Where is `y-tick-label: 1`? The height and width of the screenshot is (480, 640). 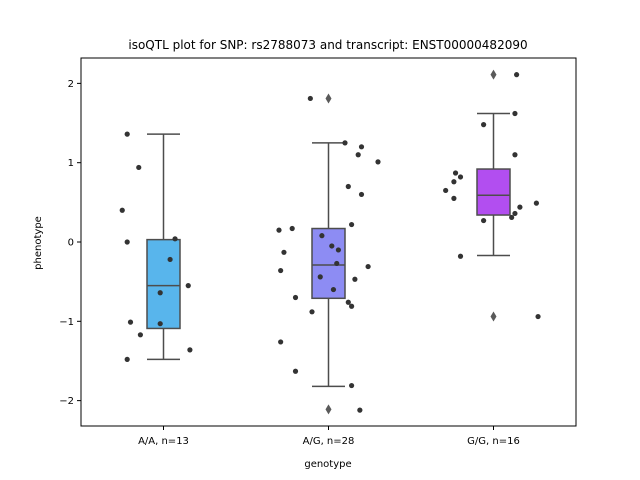
y-tick-label: 1 is located at coordinates (71, 163).